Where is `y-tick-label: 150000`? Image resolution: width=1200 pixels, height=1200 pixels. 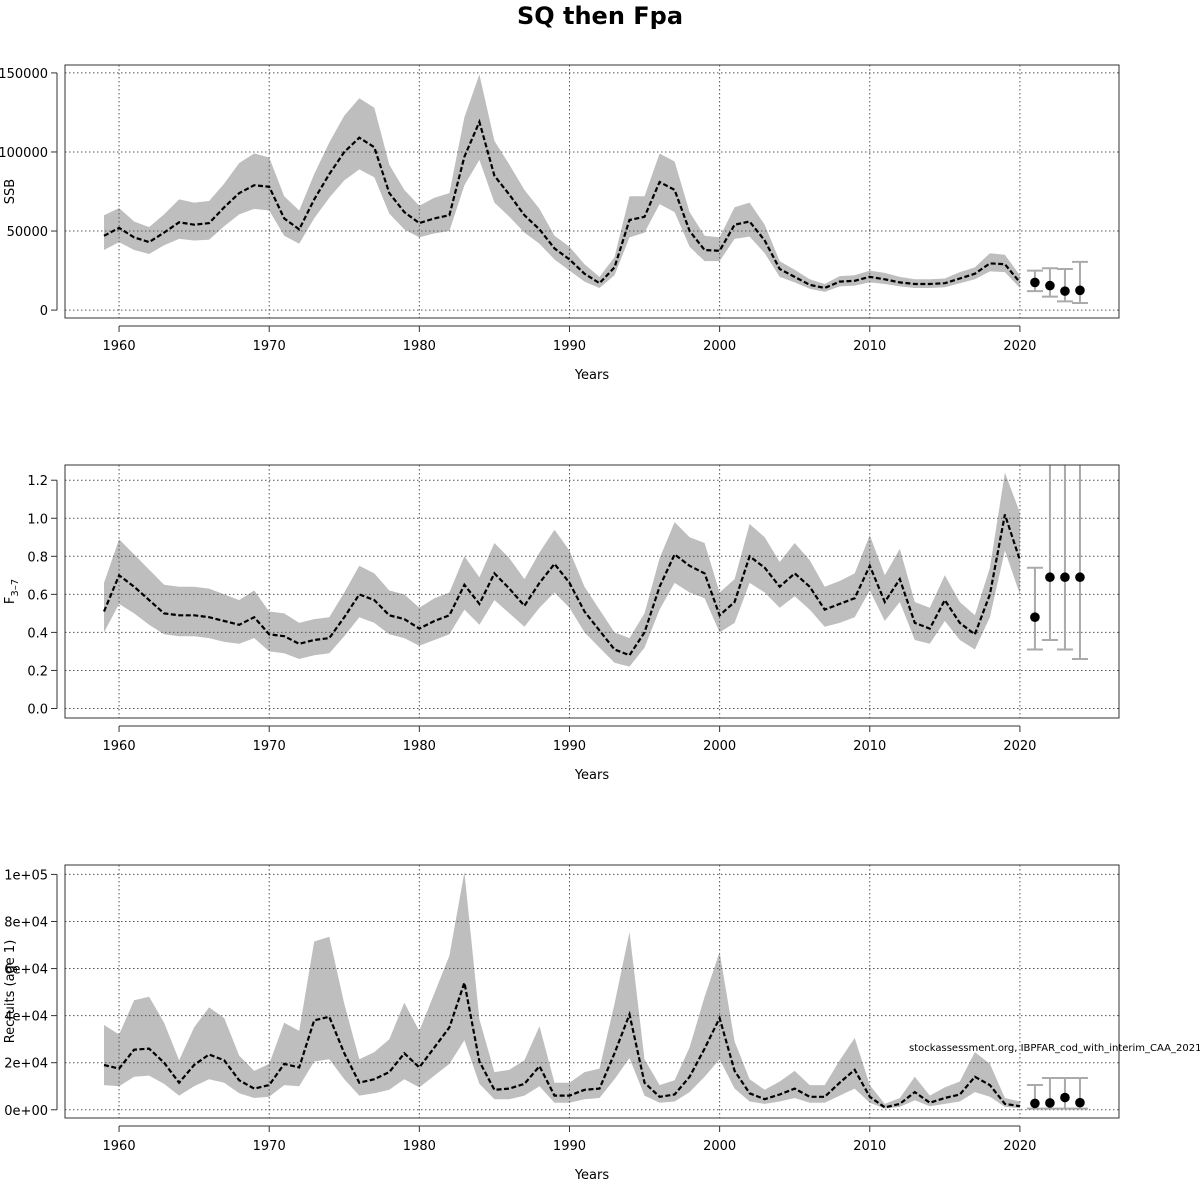
y-tick-label: 150000 is located at coordinates (24, 74).